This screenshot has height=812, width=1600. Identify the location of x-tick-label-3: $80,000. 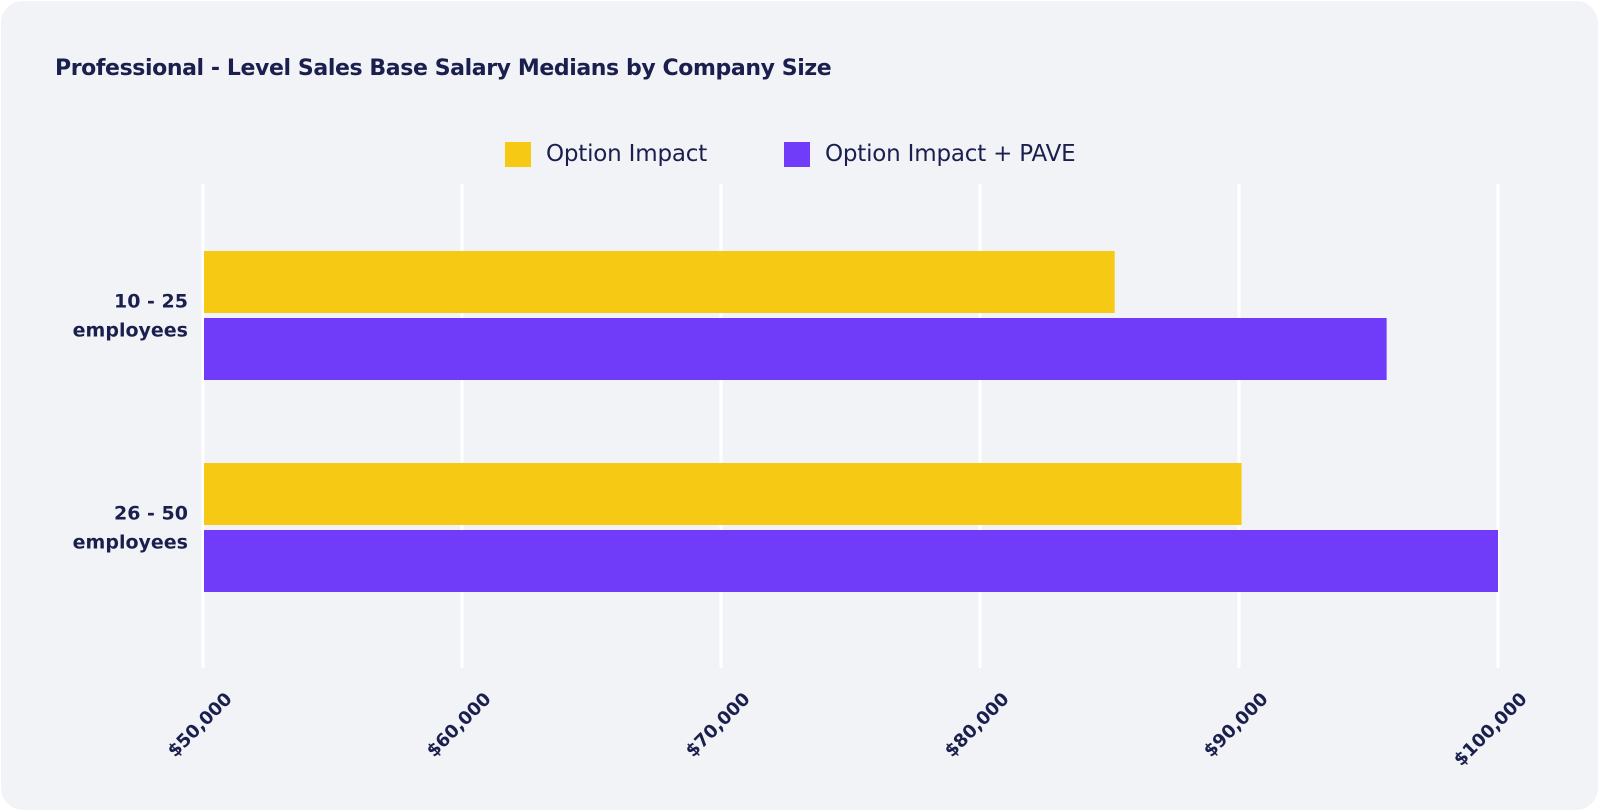
(977, 725).